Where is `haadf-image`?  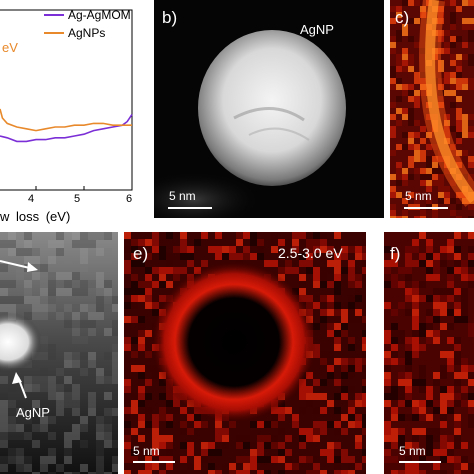
haadf-image is located at coordinates (59, 353).